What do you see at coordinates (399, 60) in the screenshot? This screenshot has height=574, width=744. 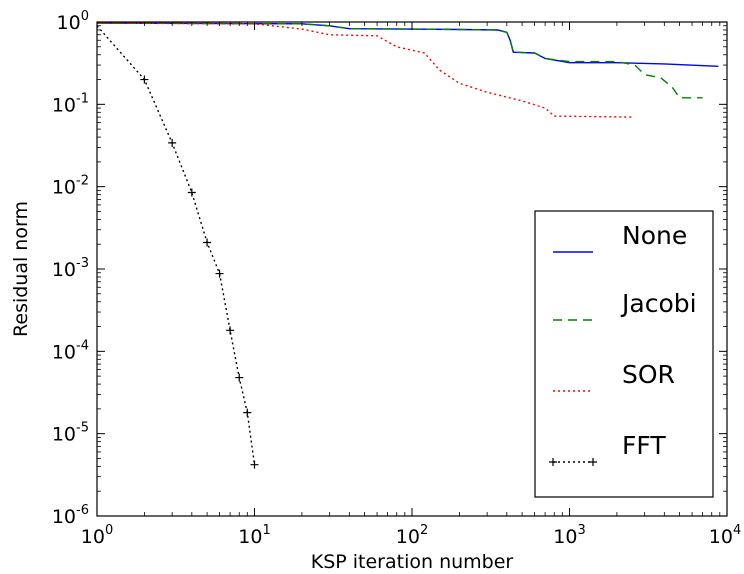 I see `series-line-jacobi` at bounding box center [399, 60].